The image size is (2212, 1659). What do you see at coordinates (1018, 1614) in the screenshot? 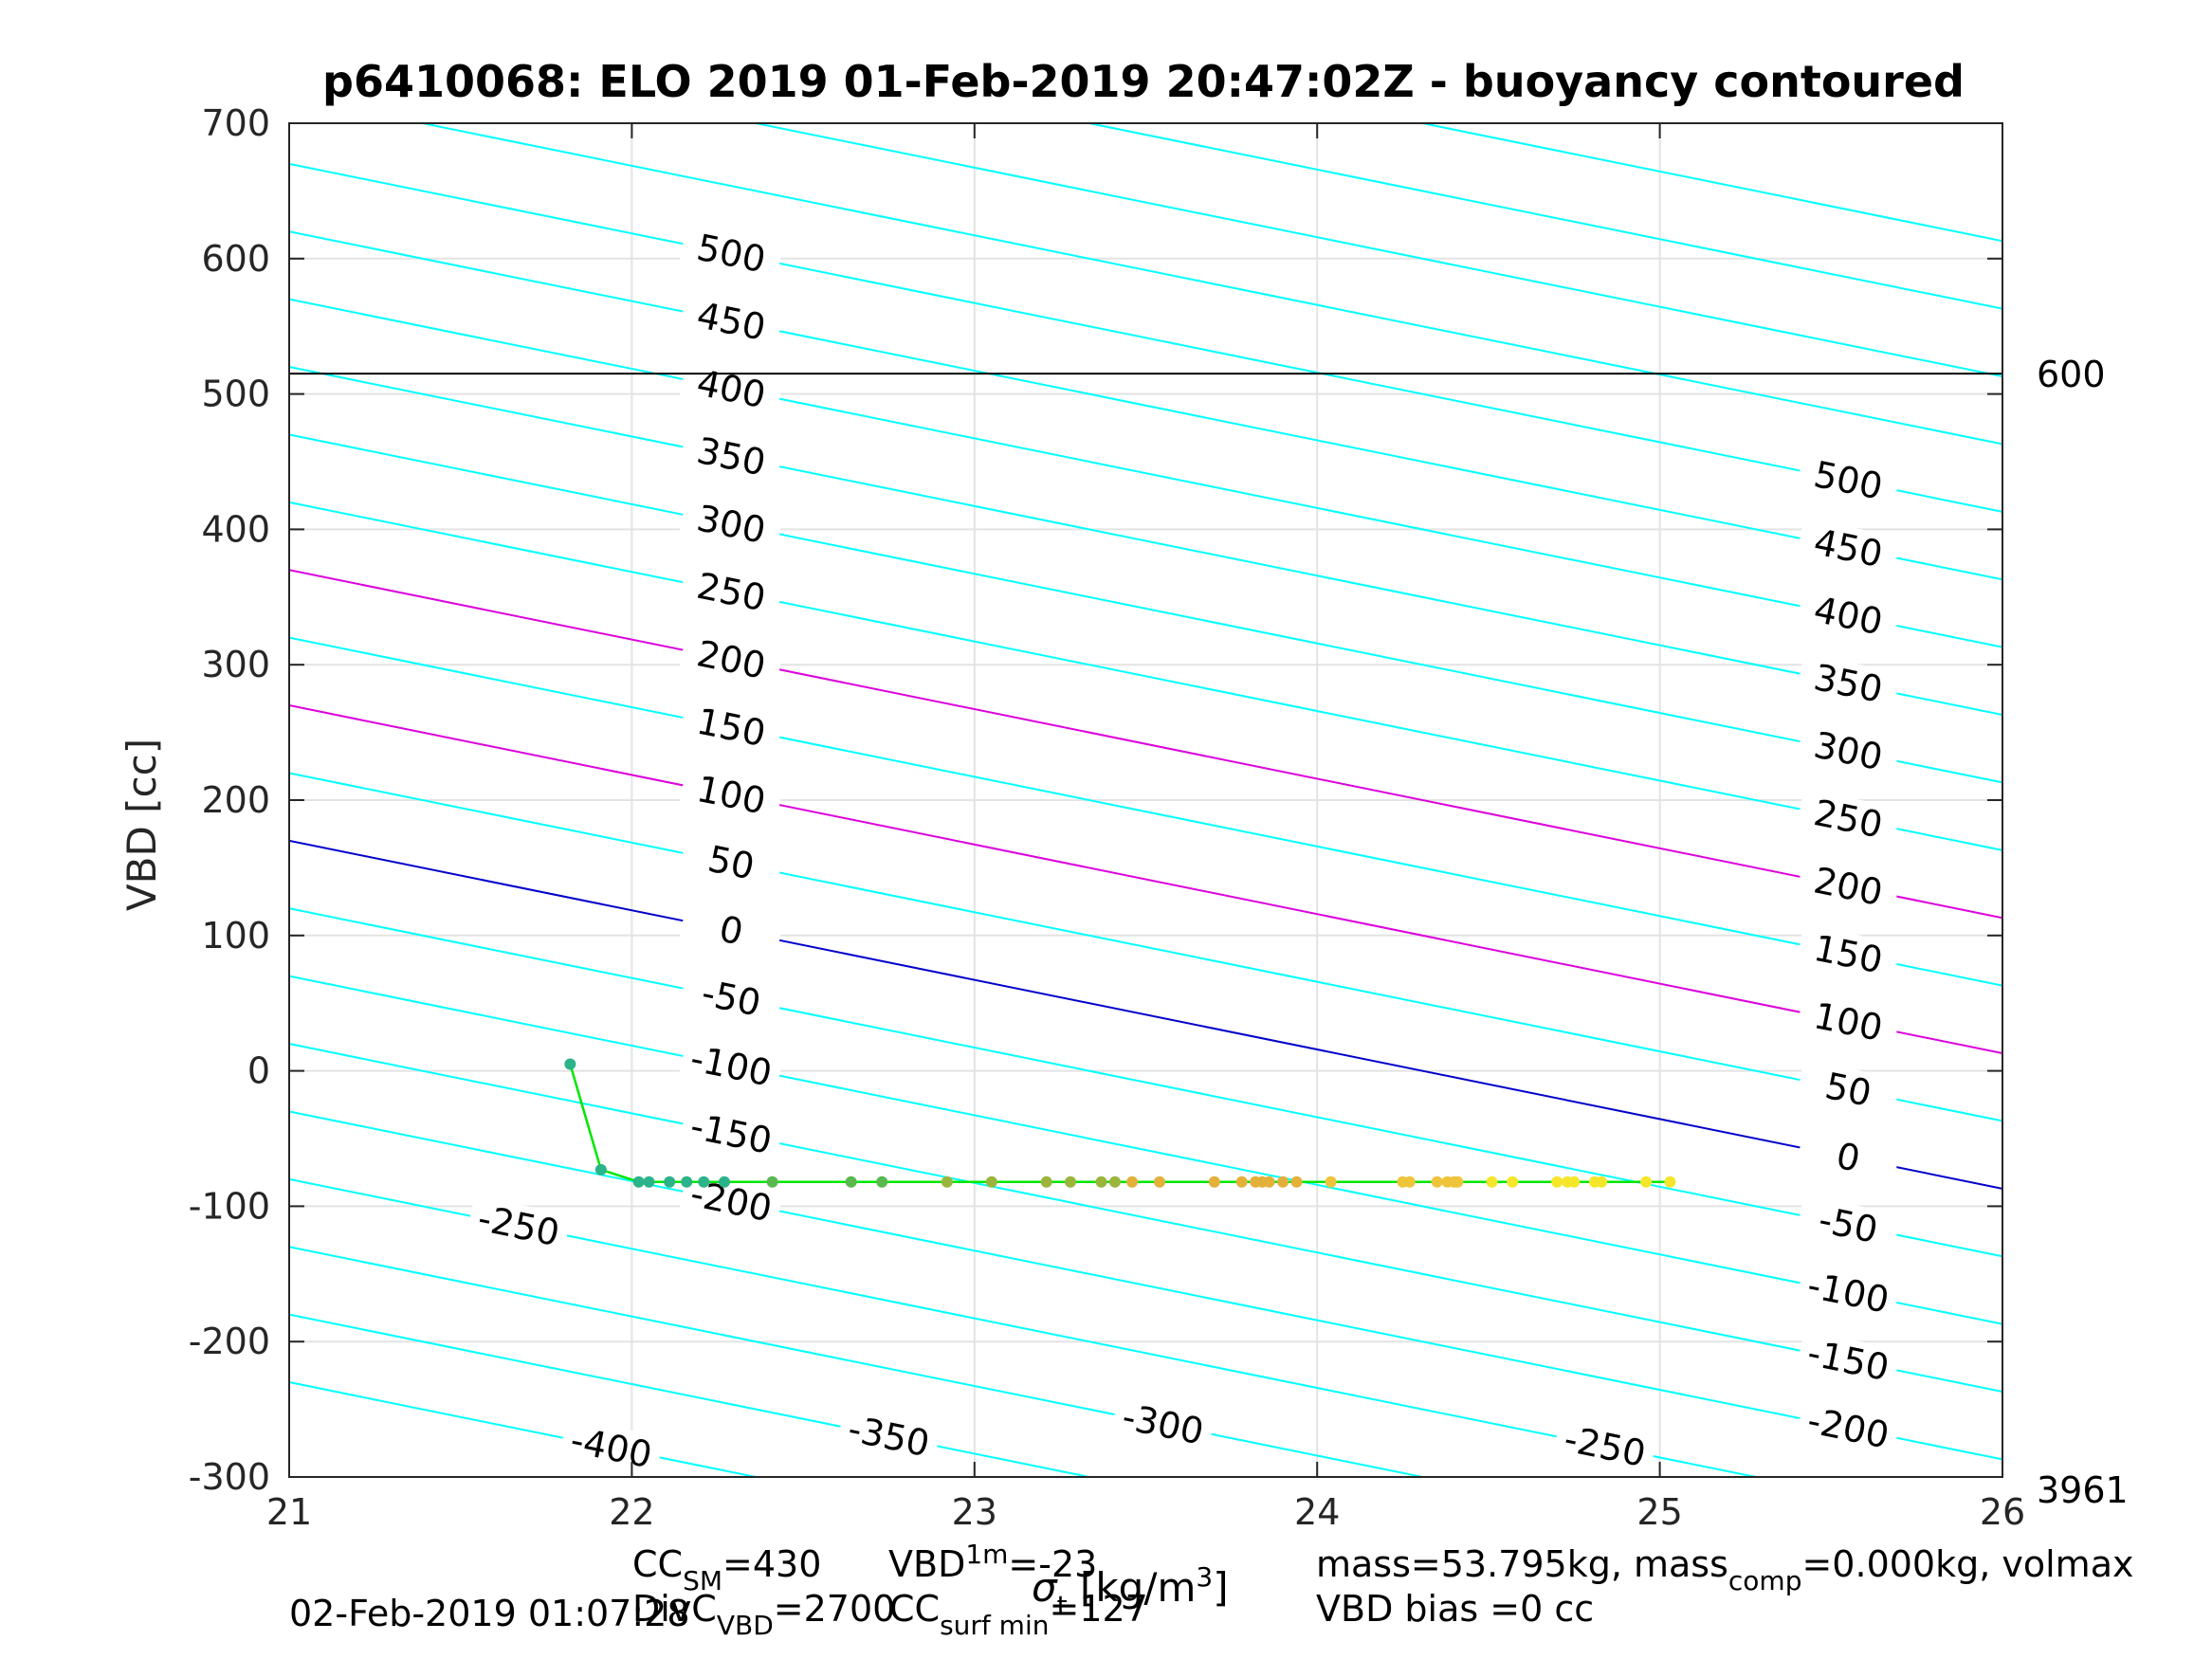
I see `footer-cc-surf: CCsurf min=127` at bounding box center [1018, 1614].